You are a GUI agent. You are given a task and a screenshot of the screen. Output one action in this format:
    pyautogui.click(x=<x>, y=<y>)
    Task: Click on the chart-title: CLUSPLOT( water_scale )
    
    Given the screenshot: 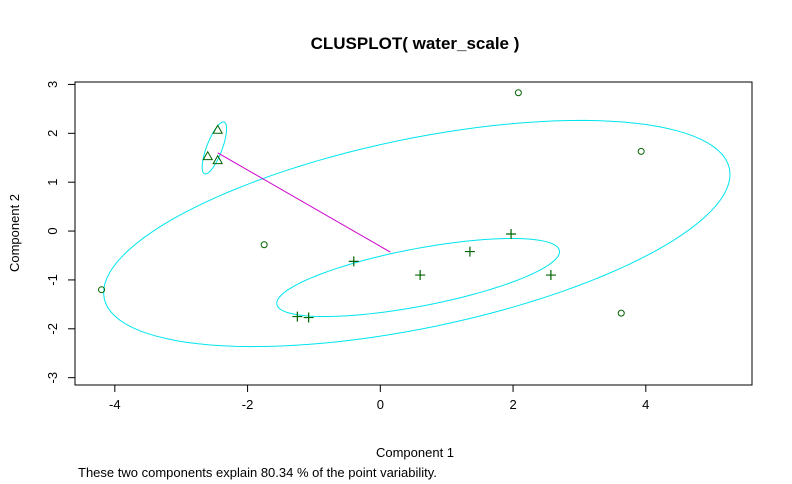 What is the action you would take?
    pyautogui.click(x=415, y=43)
    